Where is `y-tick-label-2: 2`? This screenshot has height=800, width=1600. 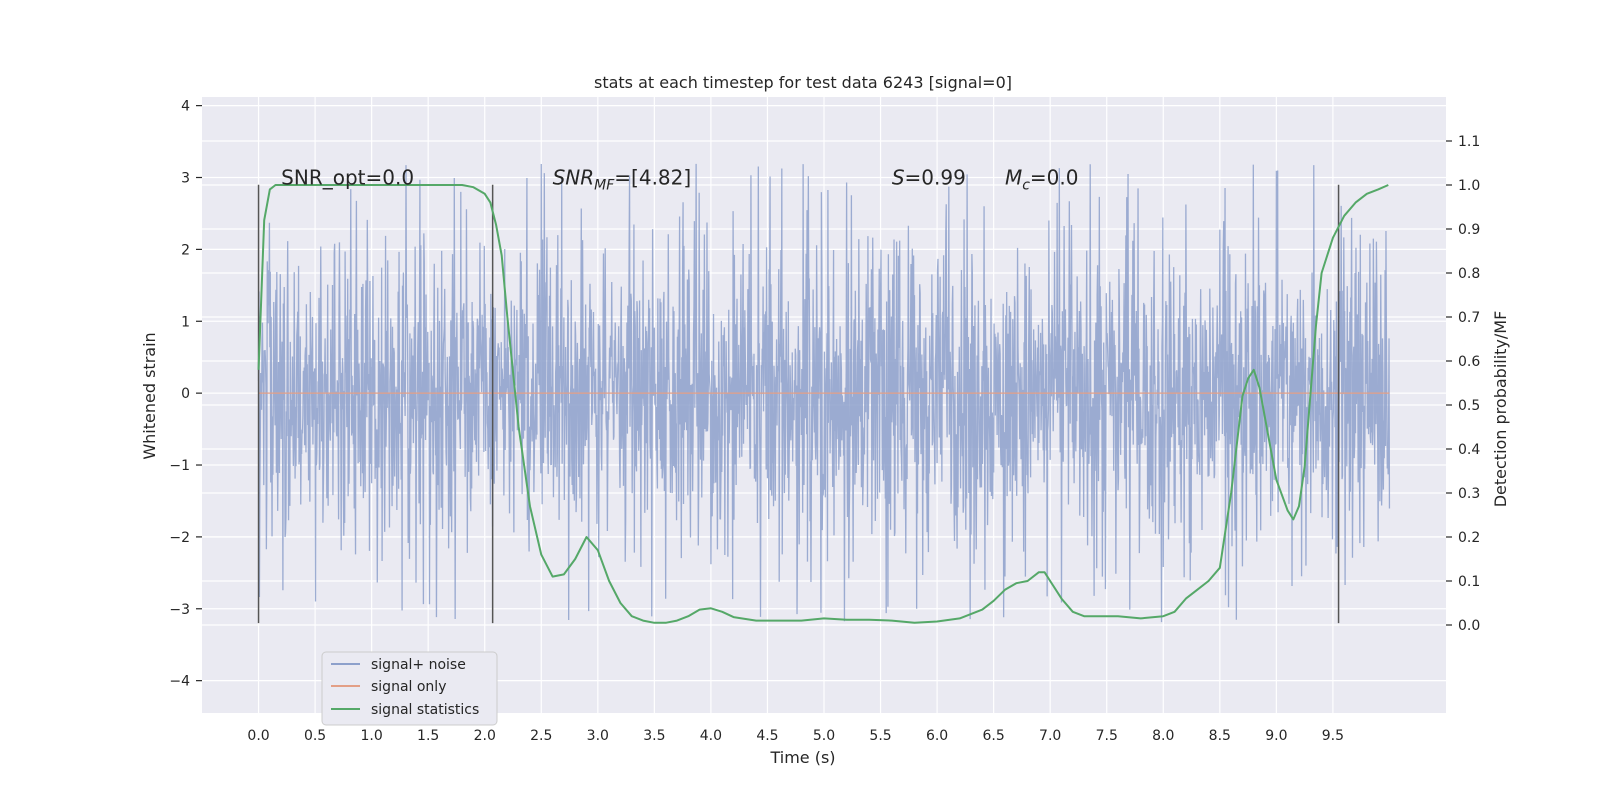 y-tick-label-2: 2 is located at coordinates (185, 250).